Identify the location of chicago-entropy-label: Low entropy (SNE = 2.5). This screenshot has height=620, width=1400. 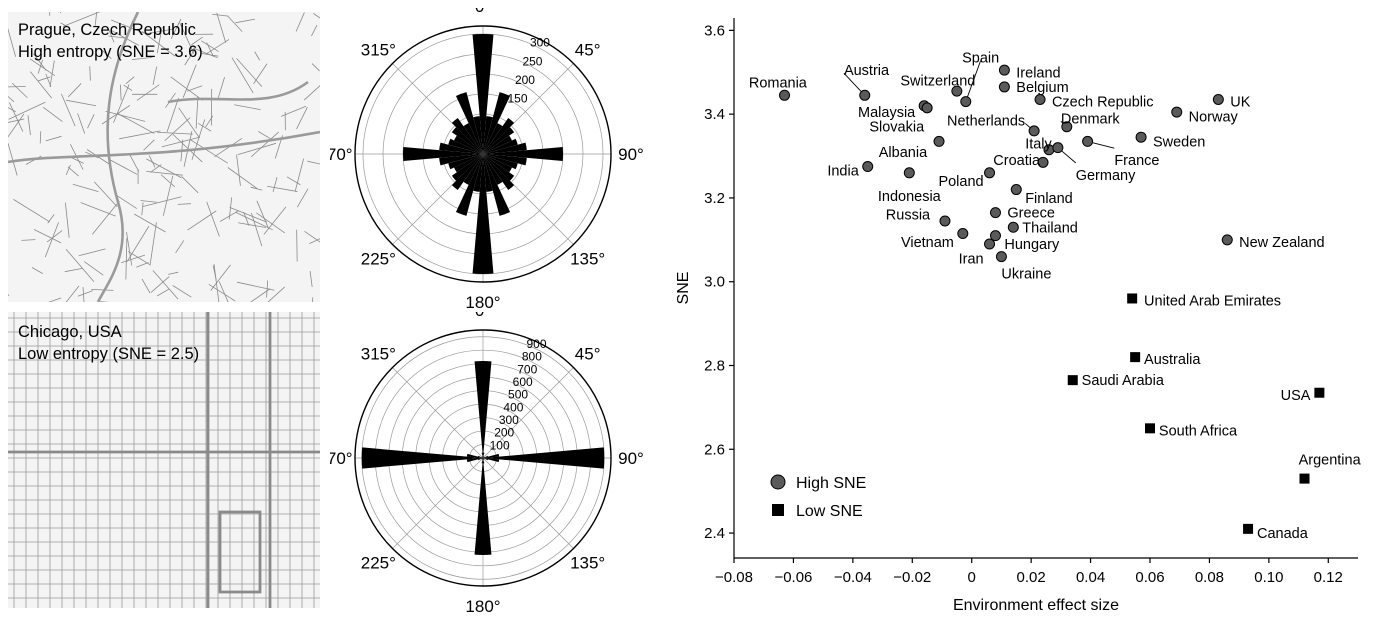
(109, 354).